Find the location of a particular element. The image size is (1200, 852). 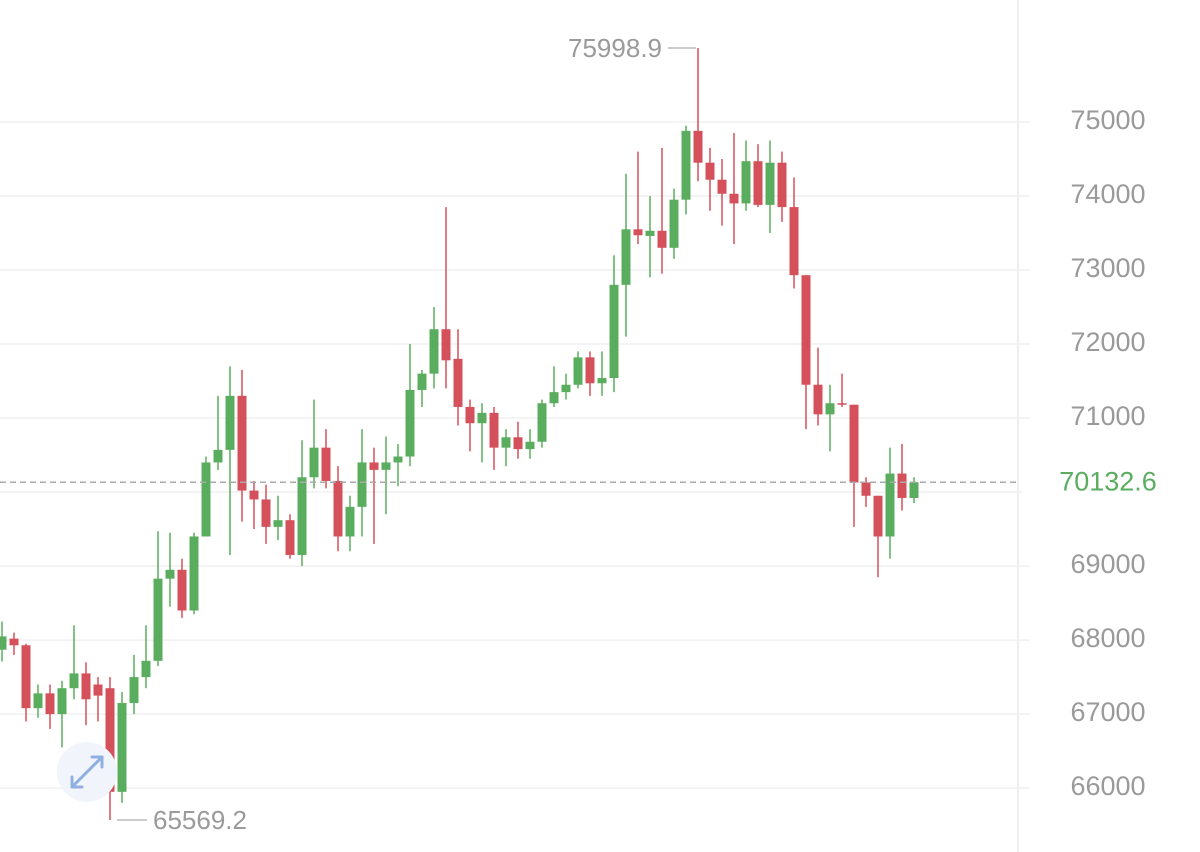

y-tick-label: 69000 is located at coordinates (1107, 564).